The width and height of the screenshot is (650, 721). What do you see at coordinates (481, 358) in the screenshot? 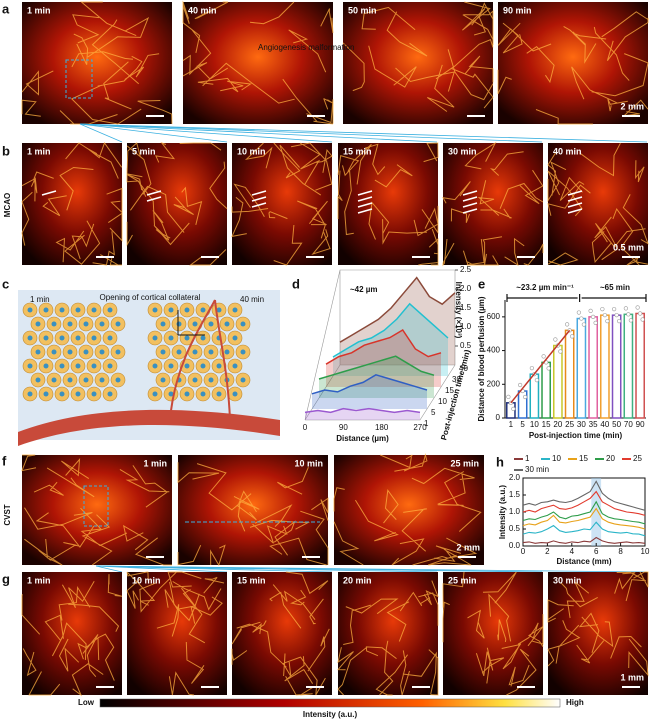
I see `y-label: Distance of blood perfusion (µm)` at bounding box center [481, 358].